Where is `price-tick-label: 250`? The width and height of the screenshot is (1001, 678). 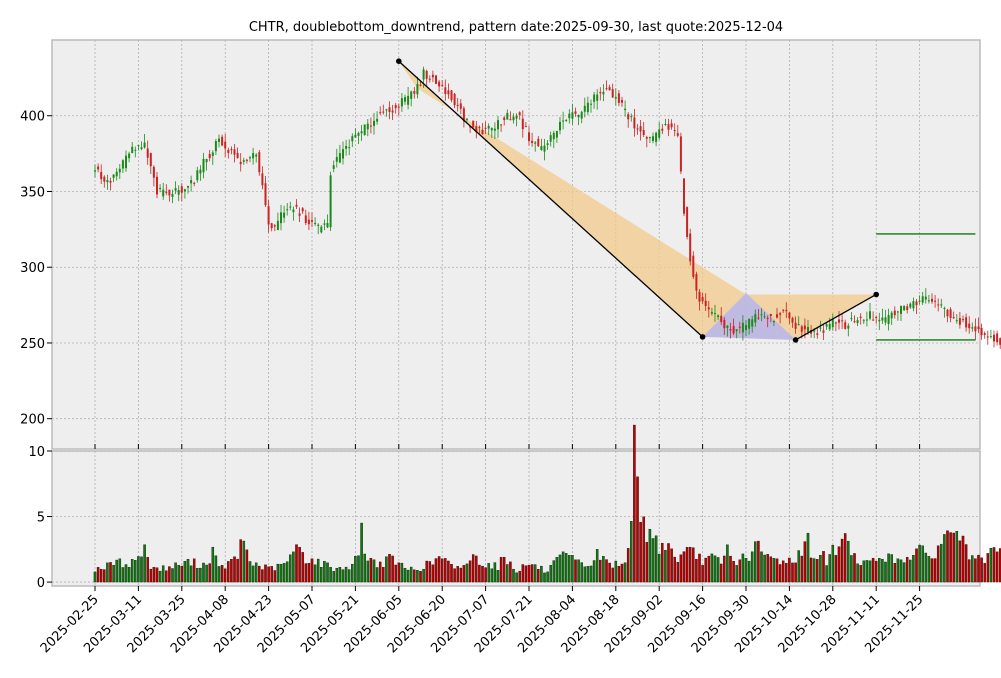 price-tick-label: 250 is located at coordinates (32, 344).